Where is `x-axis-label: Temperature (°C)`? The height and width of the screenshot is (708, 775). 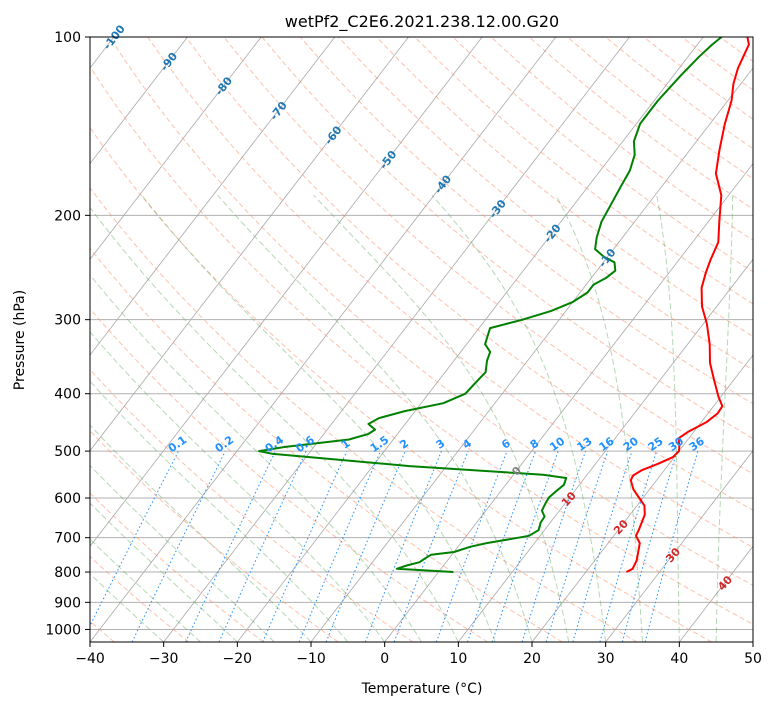 x-axis-label: Temperature (°C) is located at coordinates (422, 689).